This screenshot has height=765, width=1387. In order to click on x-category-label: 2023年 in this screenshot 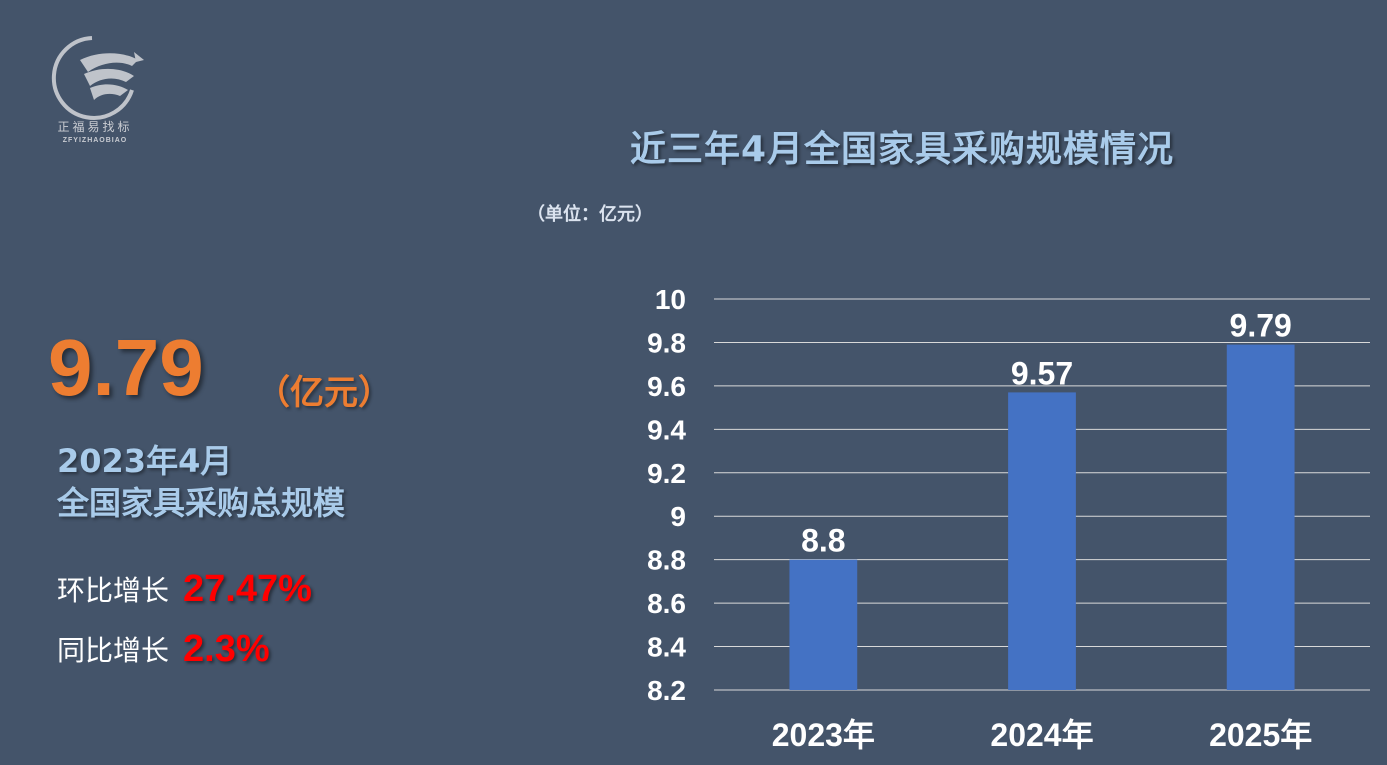, I will do `click(823, 735)`.